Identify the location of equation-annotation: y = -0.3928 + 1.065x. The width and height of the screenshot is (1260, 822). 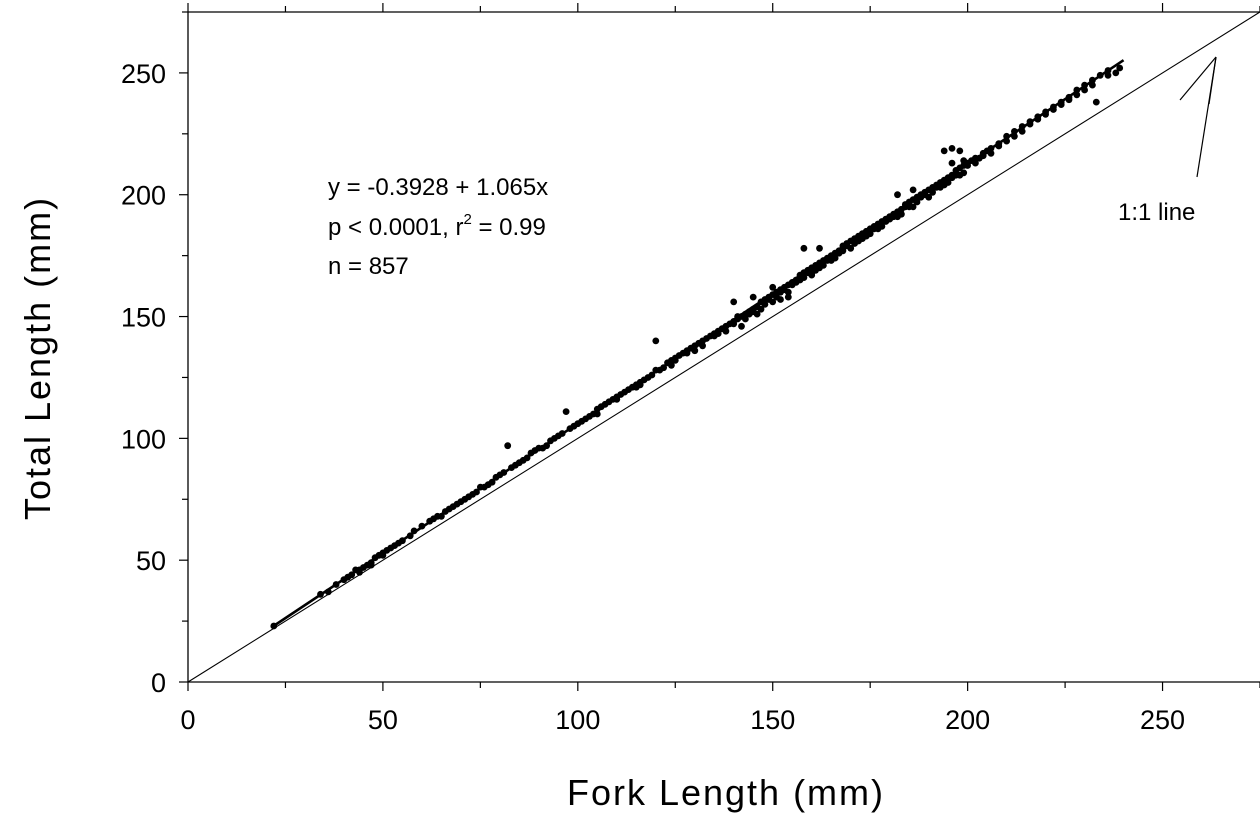
(438, 187).